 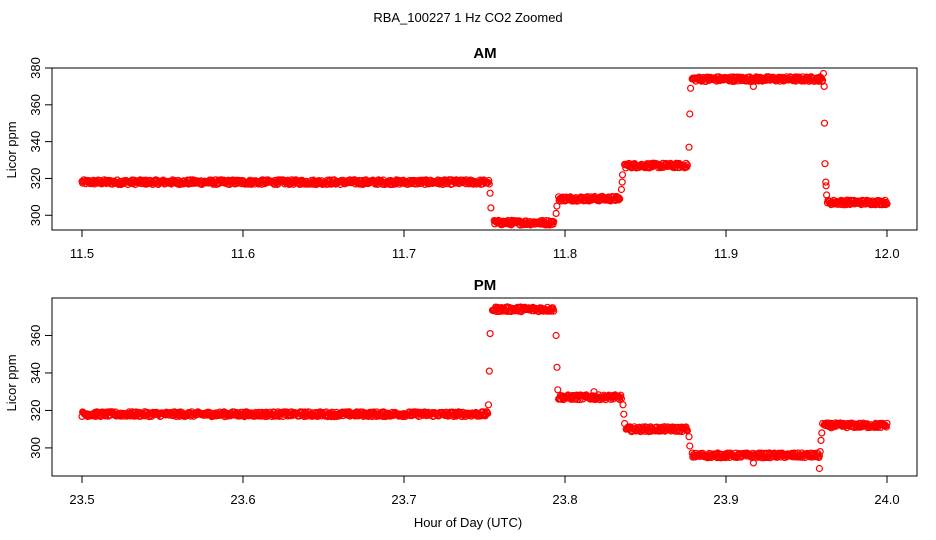 I want to click on am-panel-title: AM, so click(x=484, y=53).